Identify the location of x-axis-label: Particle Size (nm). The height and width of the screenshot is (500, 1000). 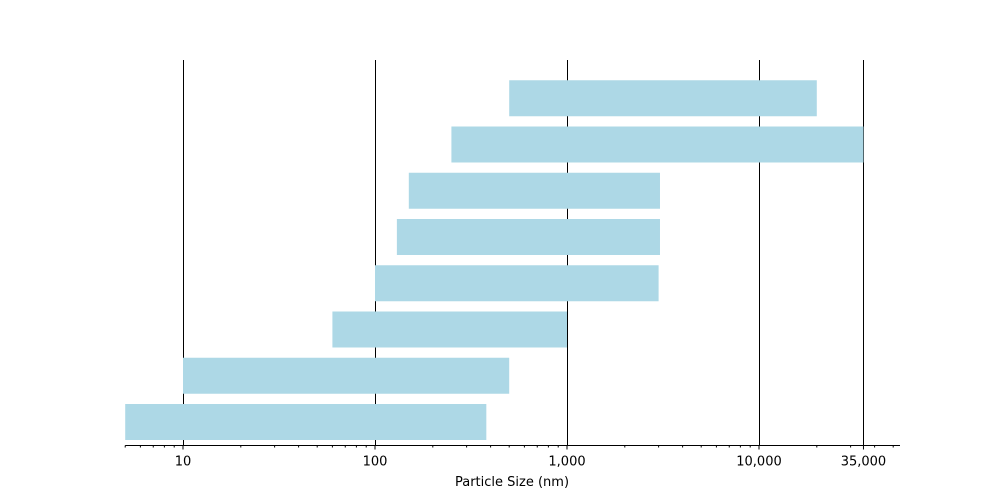
(512, 482).